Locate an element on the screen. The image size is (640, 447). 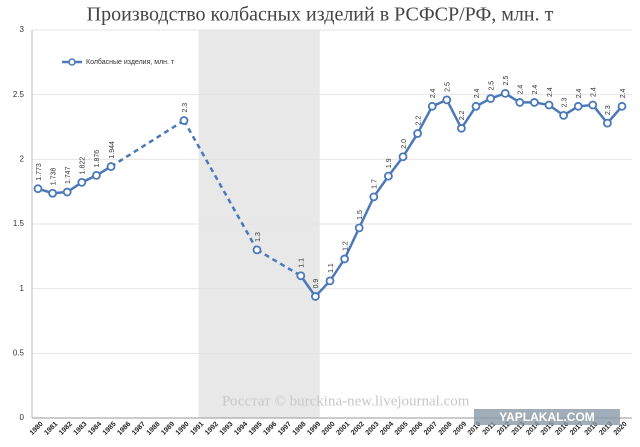
legend-label: Колбасные изделия, млн. т is located at coordinates (130, 62).